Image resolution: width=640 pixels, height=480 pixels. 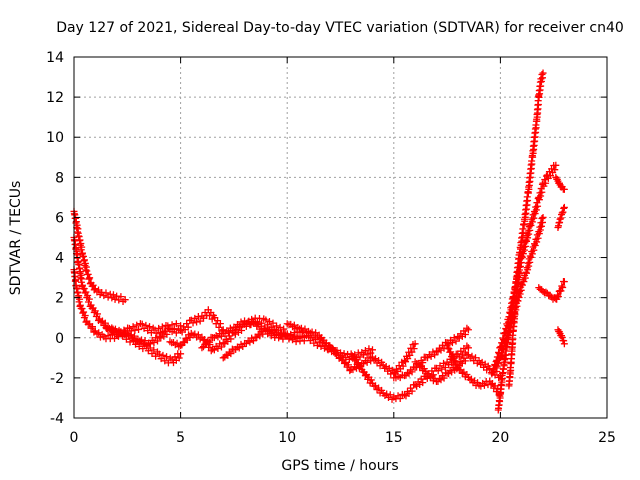 I want to click on y-tick-label: 8, so click(x=59, y=178).